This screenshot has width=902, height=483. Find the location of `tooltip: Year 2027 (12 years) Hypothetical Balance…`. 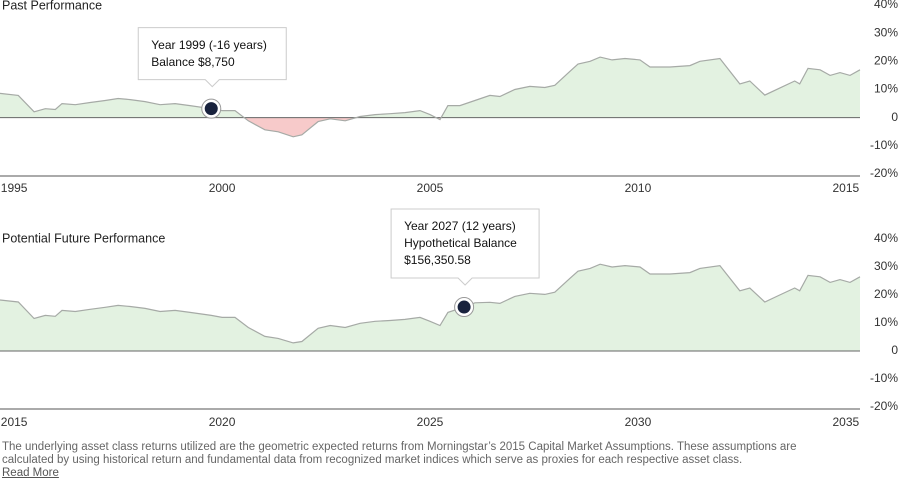

tooltip: Year 2027 (12 years) Hypothetical Balance… is located at coordinates (465, 247).